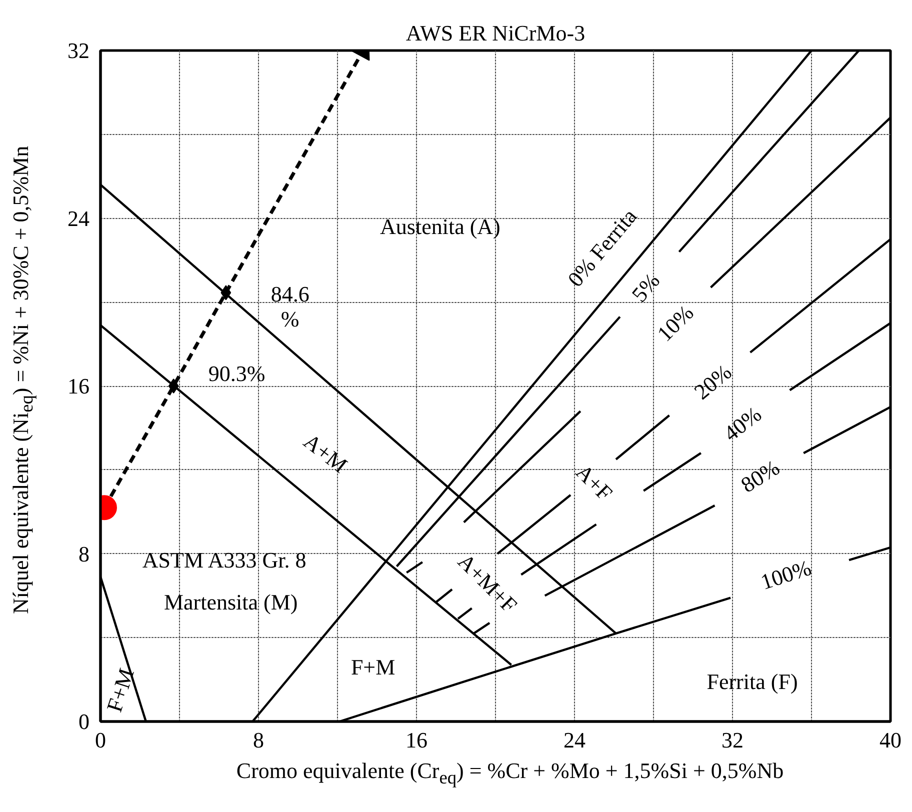 The image size is (912, 812). What do you see at coordinates (594, 482) in the screenshot?
I see `annotation: A+F` at bounding box center [594, 482].